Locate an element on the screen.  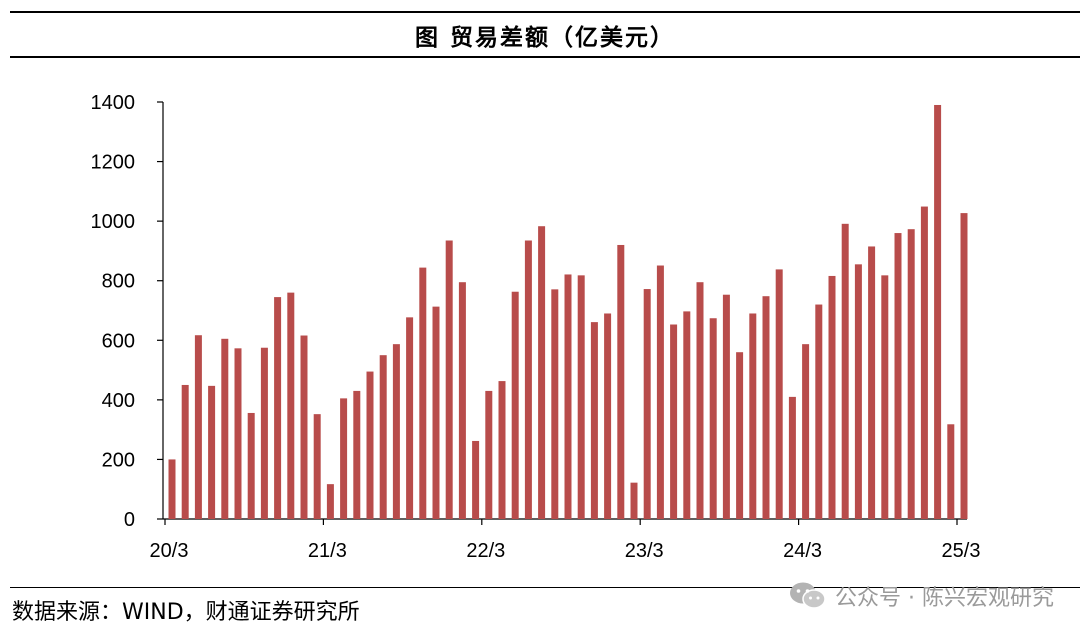
y-tick-label: 400 is located at coordinates (118, 401).